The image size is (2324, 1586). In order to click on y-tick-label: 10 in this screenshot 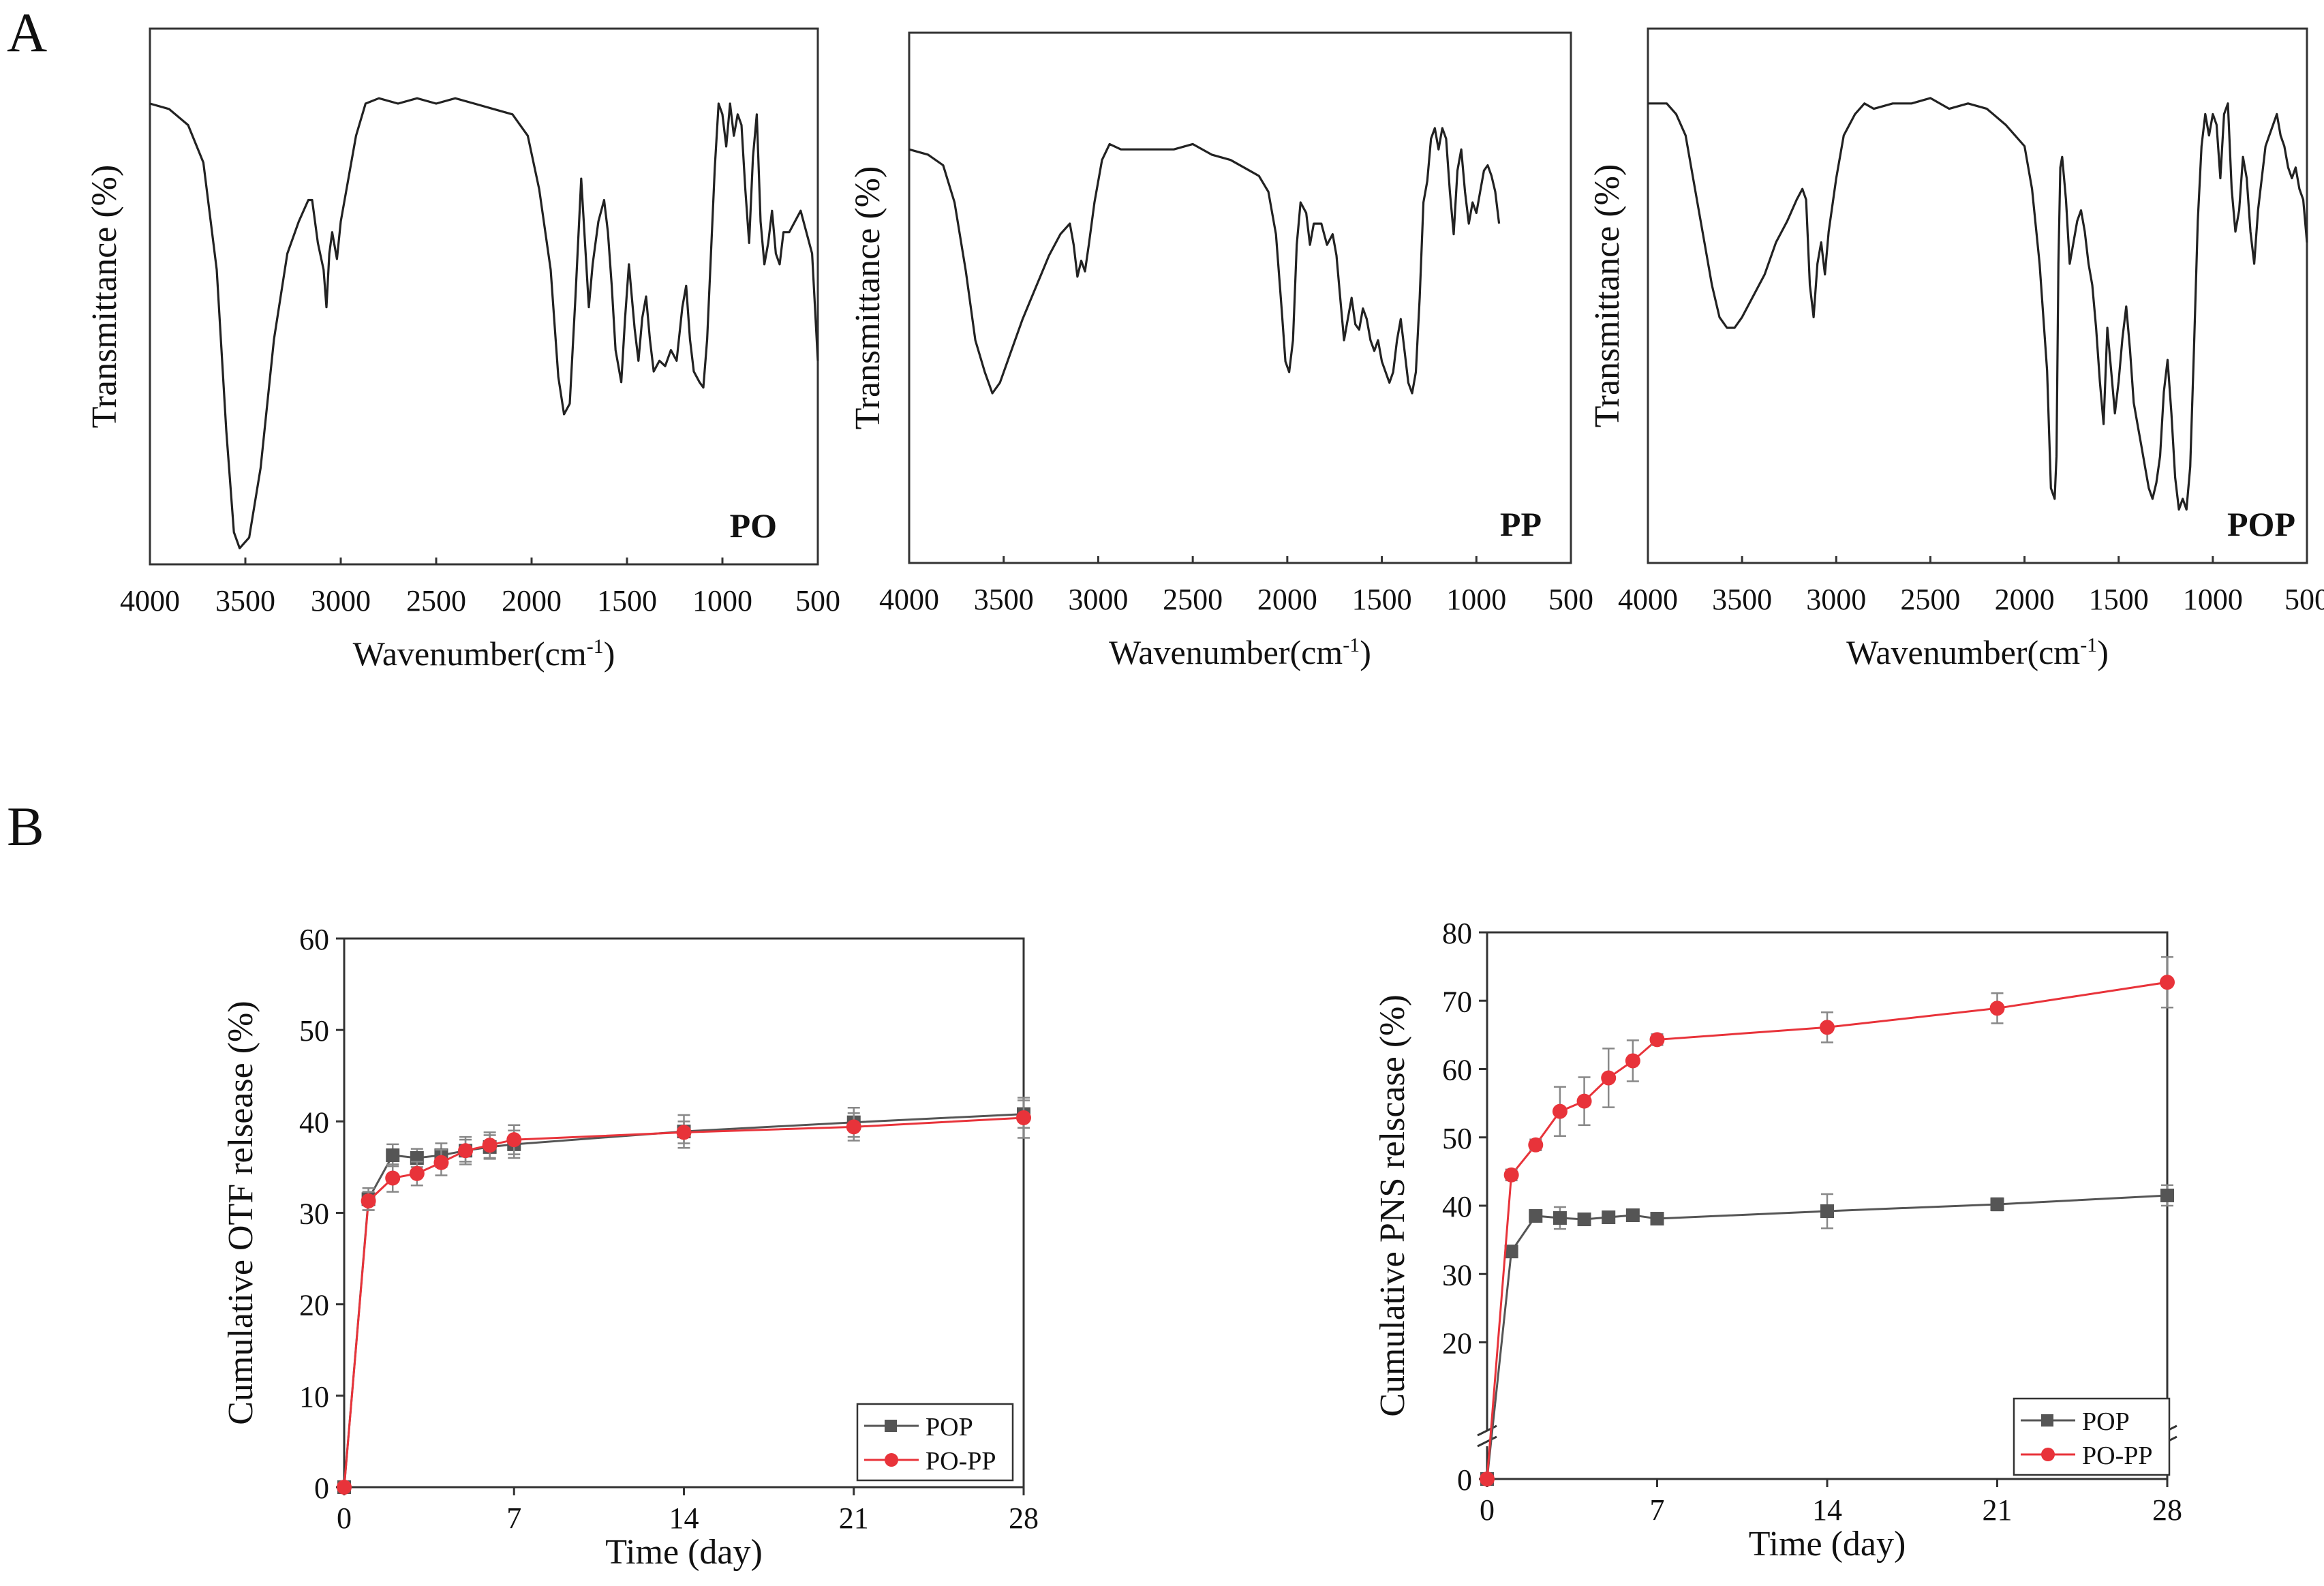, I will do `click(314, 1397)`.